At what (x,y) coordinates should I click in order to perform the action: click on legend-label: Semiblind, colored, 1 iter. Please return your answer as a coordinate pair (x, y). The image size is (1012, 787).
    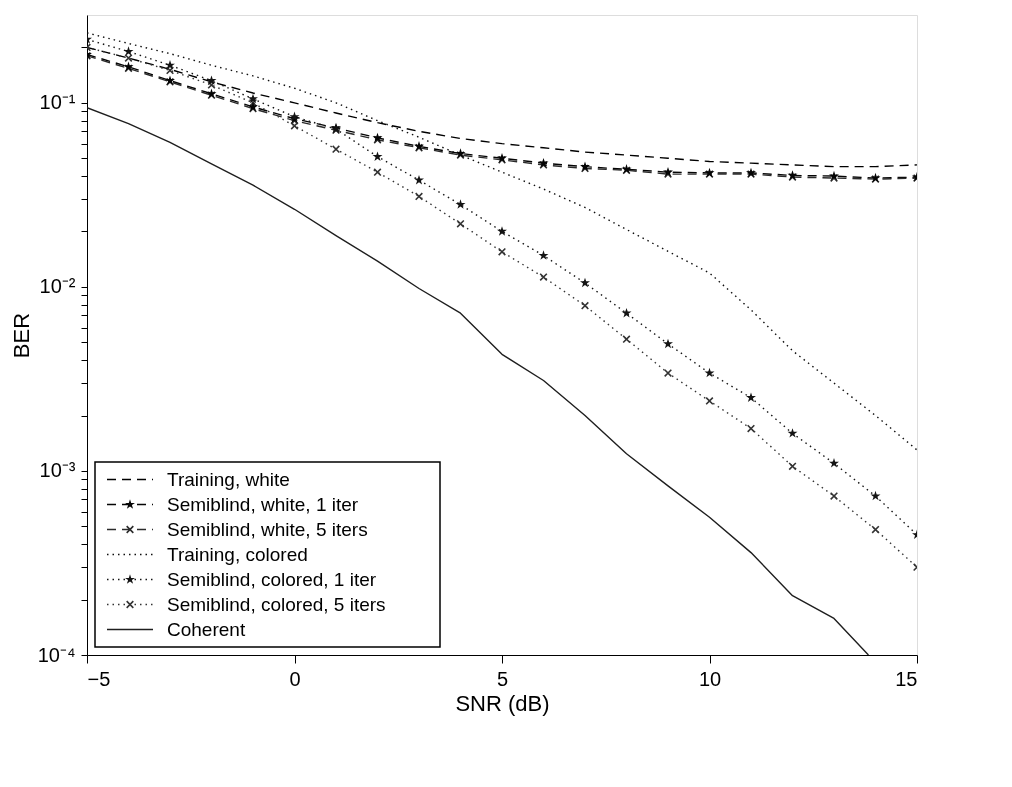
    Looking at the image, I should click on (272, 579).